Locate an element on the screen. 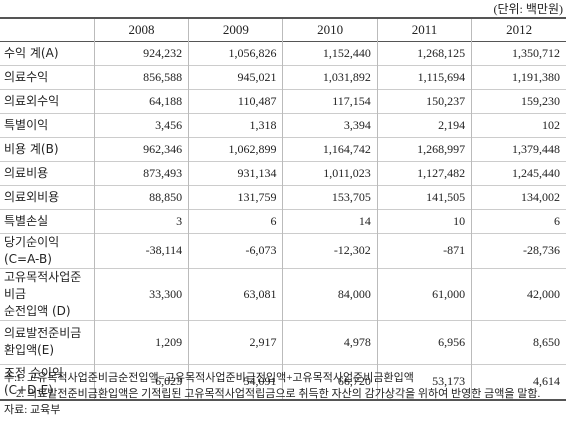 The height and width of the screenshot is (439, 567). row-label: 비용 계(B) is located at coordinates (47, 149).